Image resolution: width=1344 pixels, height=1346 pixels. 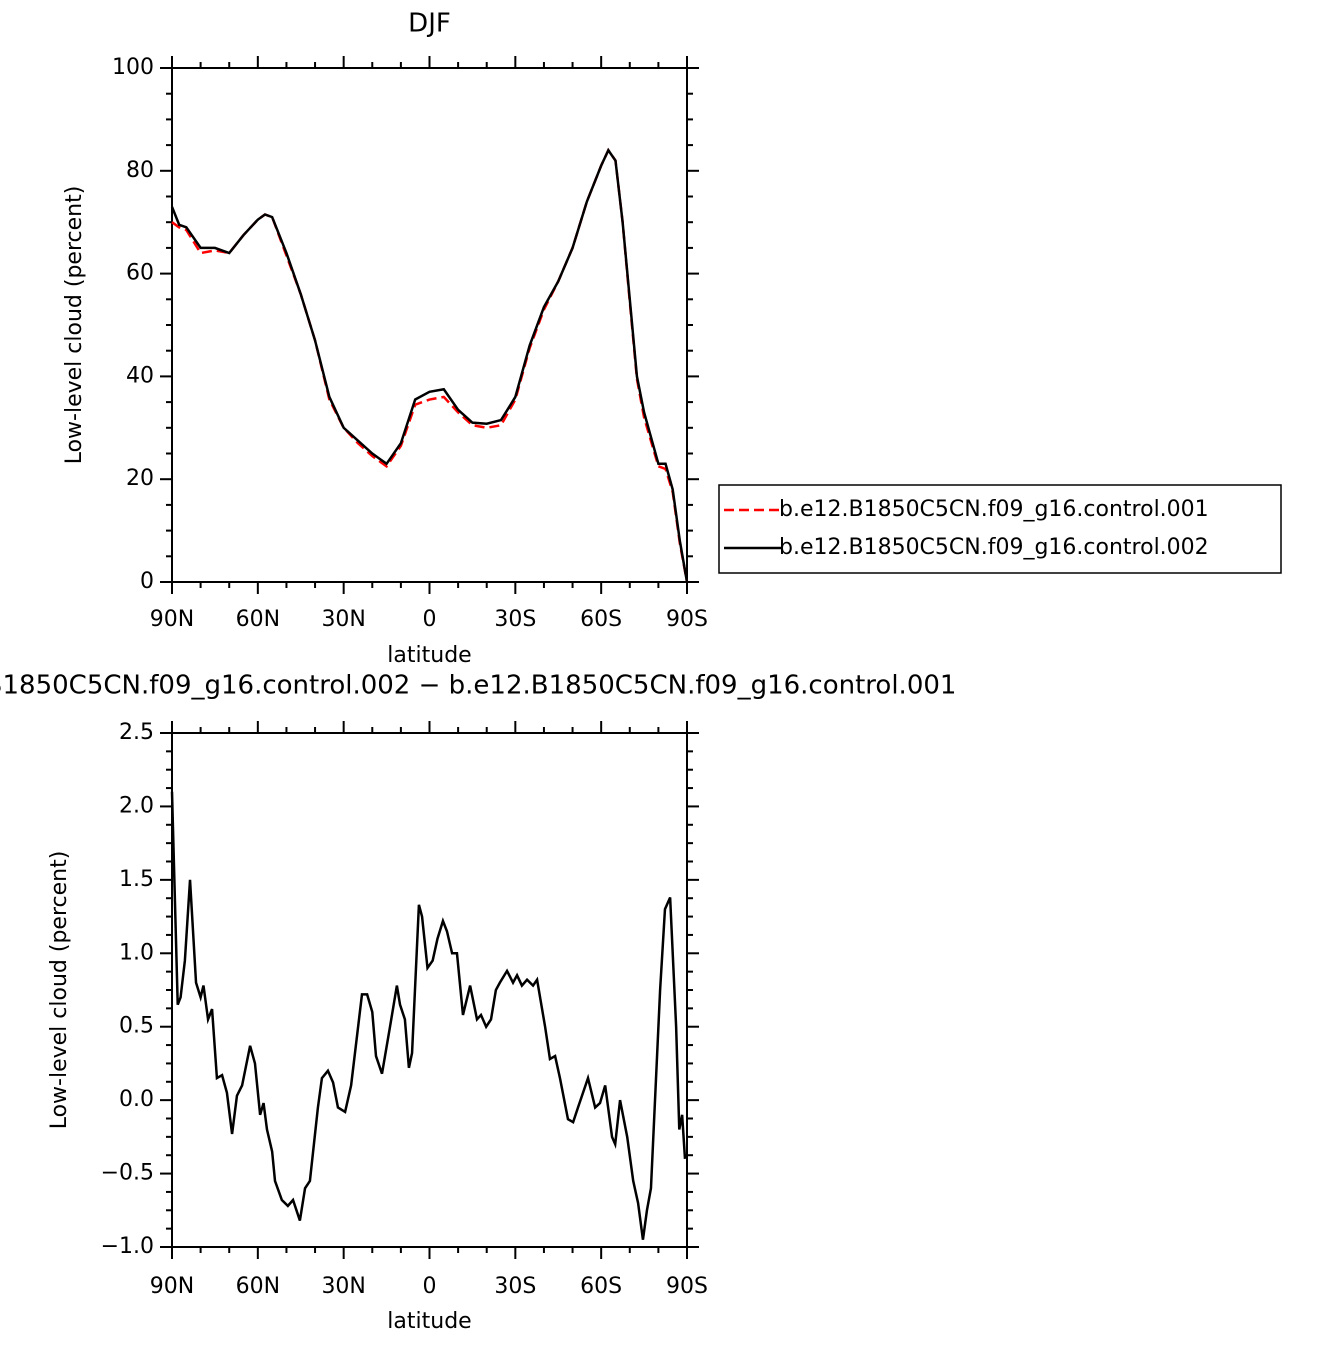 What do you see at coordinates (127, 1246) in the screenshot?
I see `y-tick-label: −1.0` at bounding box center [127, 1246].